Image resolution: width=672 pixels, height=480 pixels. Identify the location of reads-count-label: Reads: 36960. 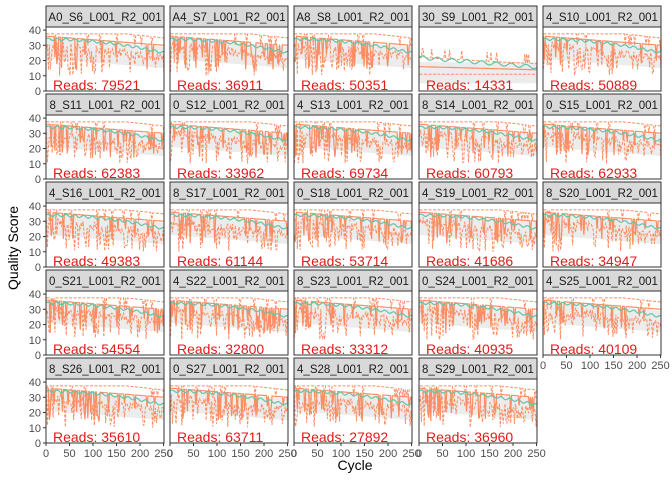
(469, 437).